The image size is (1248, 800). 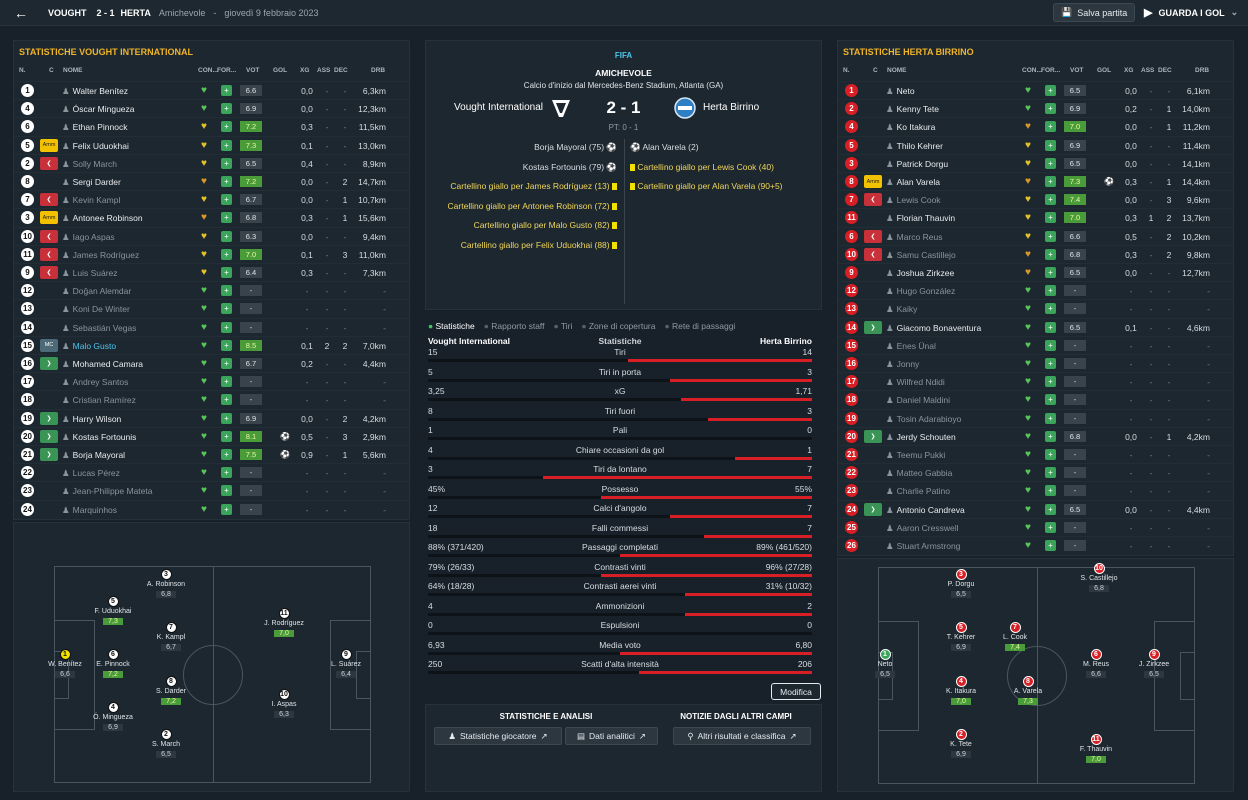 I want to click on player-row: 7 ❮ ♟ Kevin Kampl ♥ + 6.7 0,0 - 1 10,7km, so click(x=211, y=199).